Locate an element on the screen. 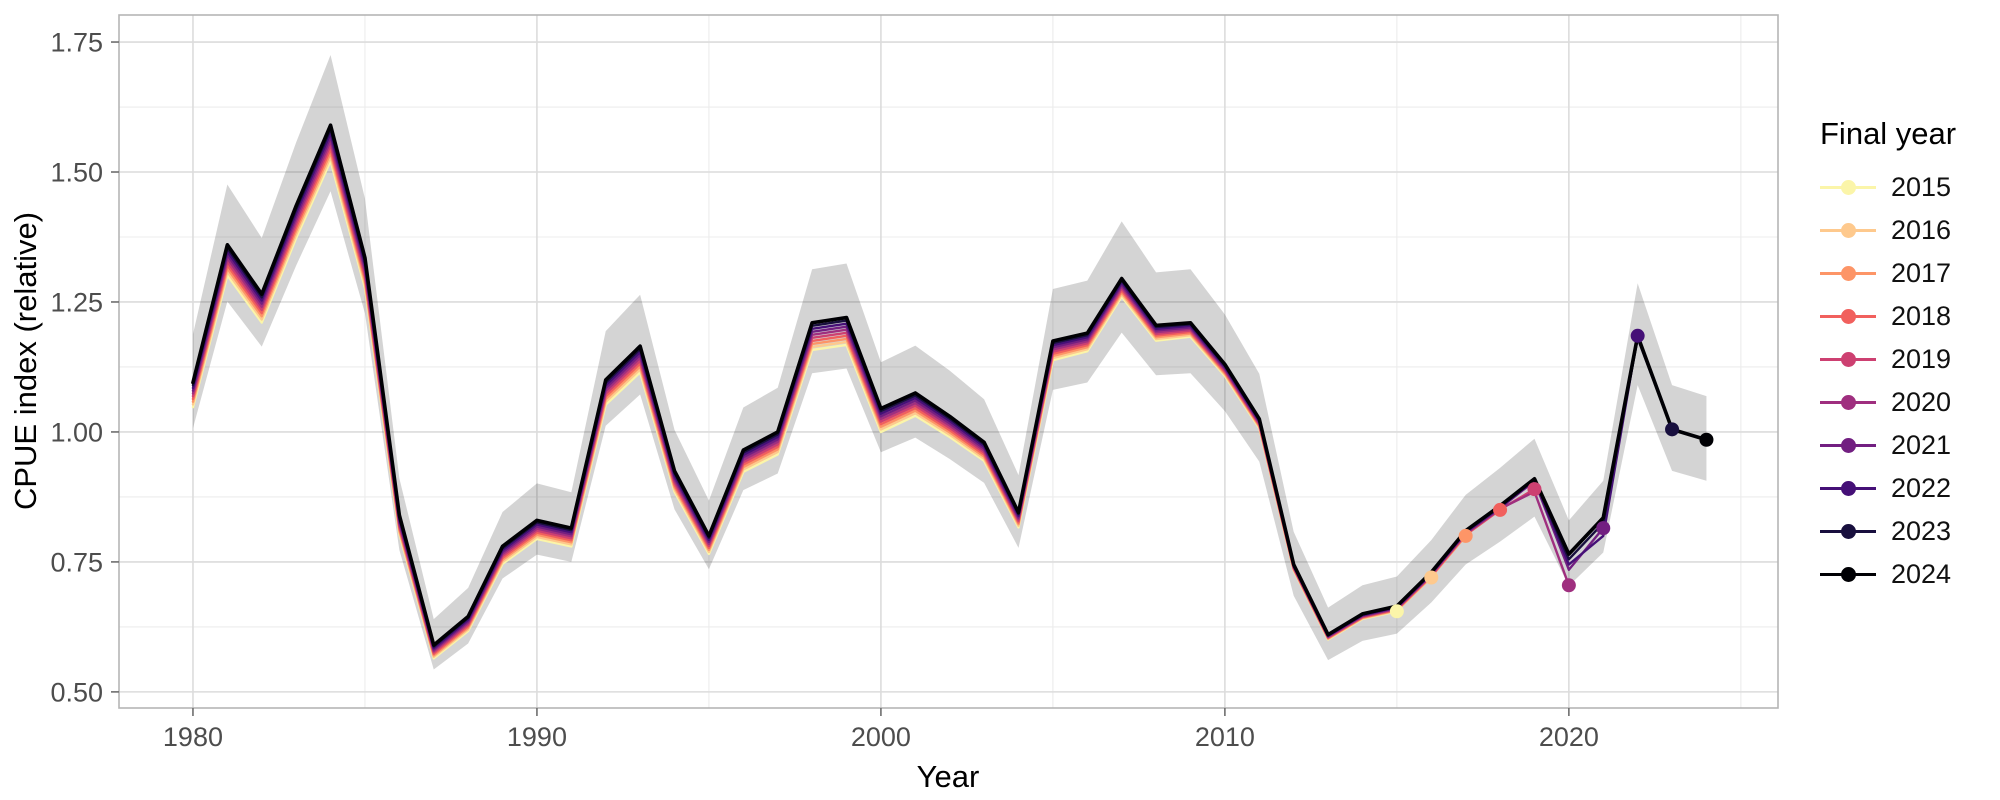  x-tick-label: 1990 is located at coordinates (537, 737).